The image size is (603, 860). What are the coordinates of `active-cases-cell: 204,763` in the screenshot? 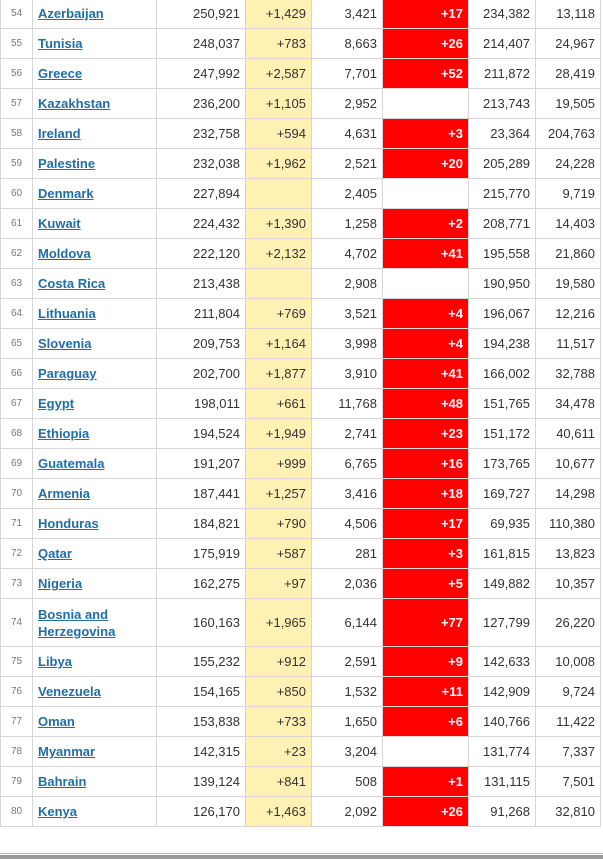 It's located at (568, 133).